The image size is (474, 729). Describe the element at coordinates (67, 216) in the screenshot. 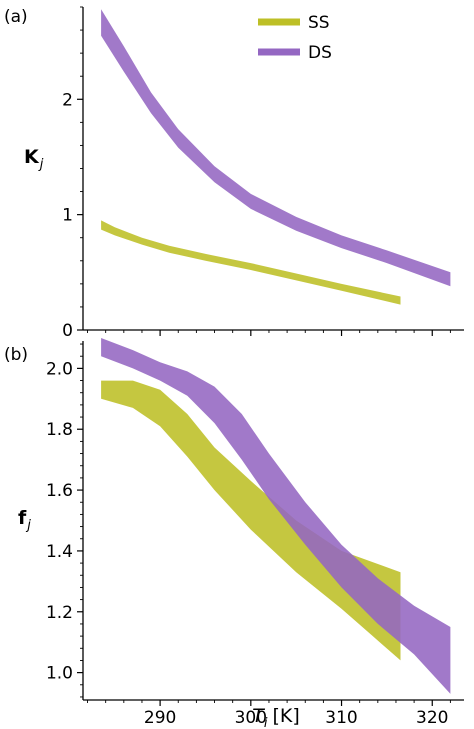

I see `panel-a-ytick-label: 1` at that location.